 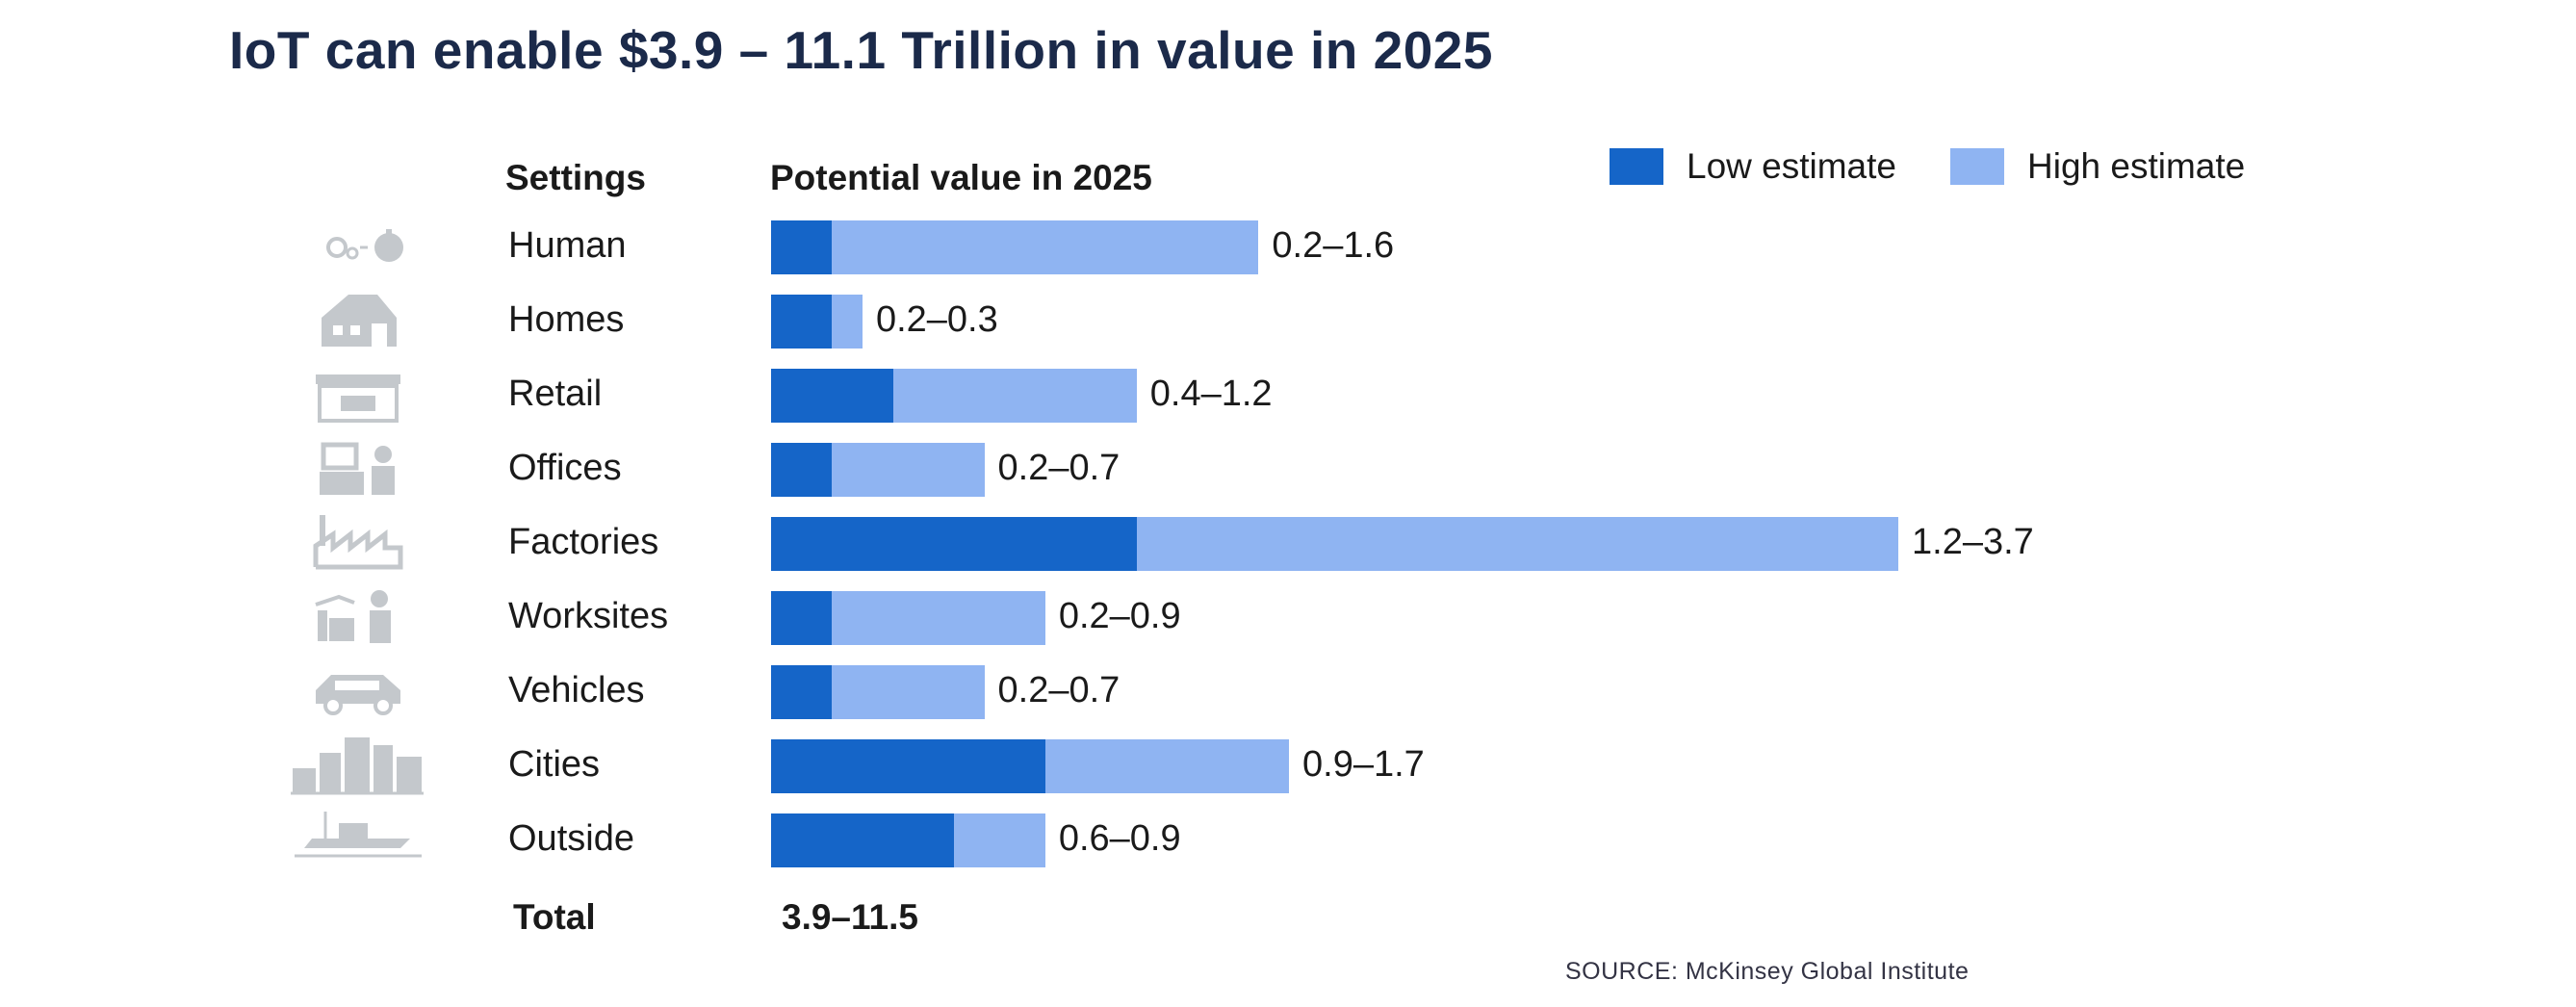 What do you see at coordinates (358, 398) in the screenshot?
I see `retail-store-icon` at bounding box center [358, 398].